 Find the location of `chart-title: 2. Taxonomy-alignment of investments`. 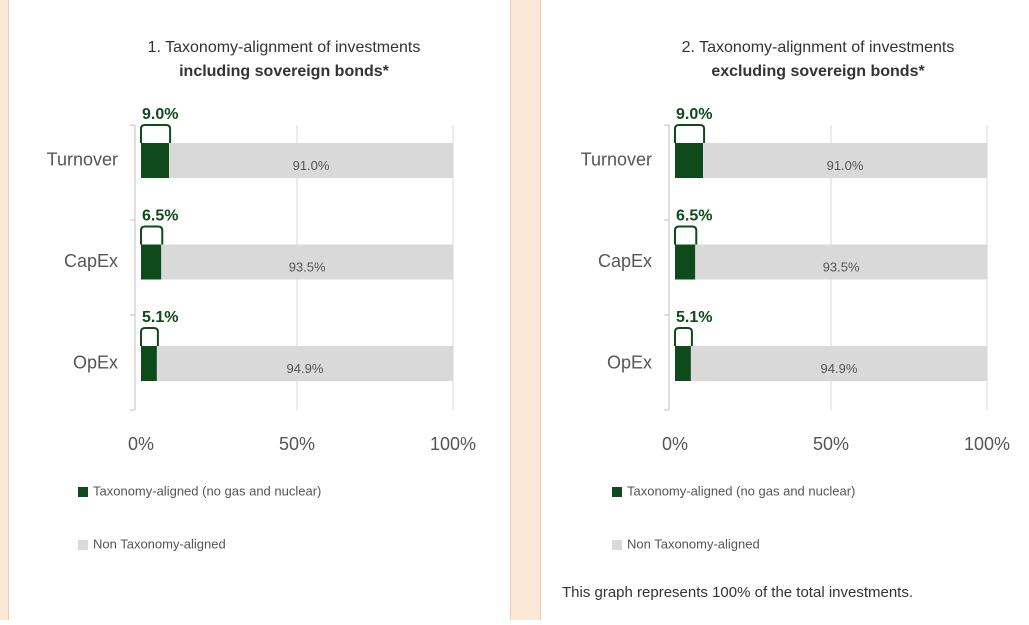

chart-title: 2. Taxonomy-alignment of investments is located at coordinates (818, 47).